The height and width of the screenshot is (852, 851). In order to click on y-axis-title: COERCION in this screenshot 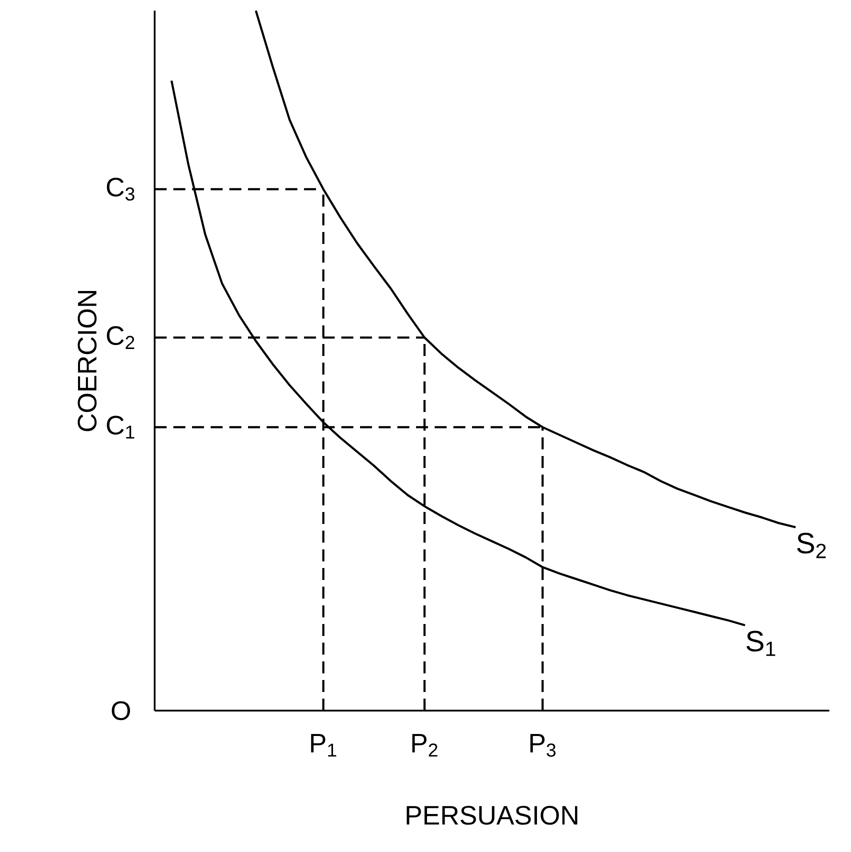, I will do `click(87, 361)`.